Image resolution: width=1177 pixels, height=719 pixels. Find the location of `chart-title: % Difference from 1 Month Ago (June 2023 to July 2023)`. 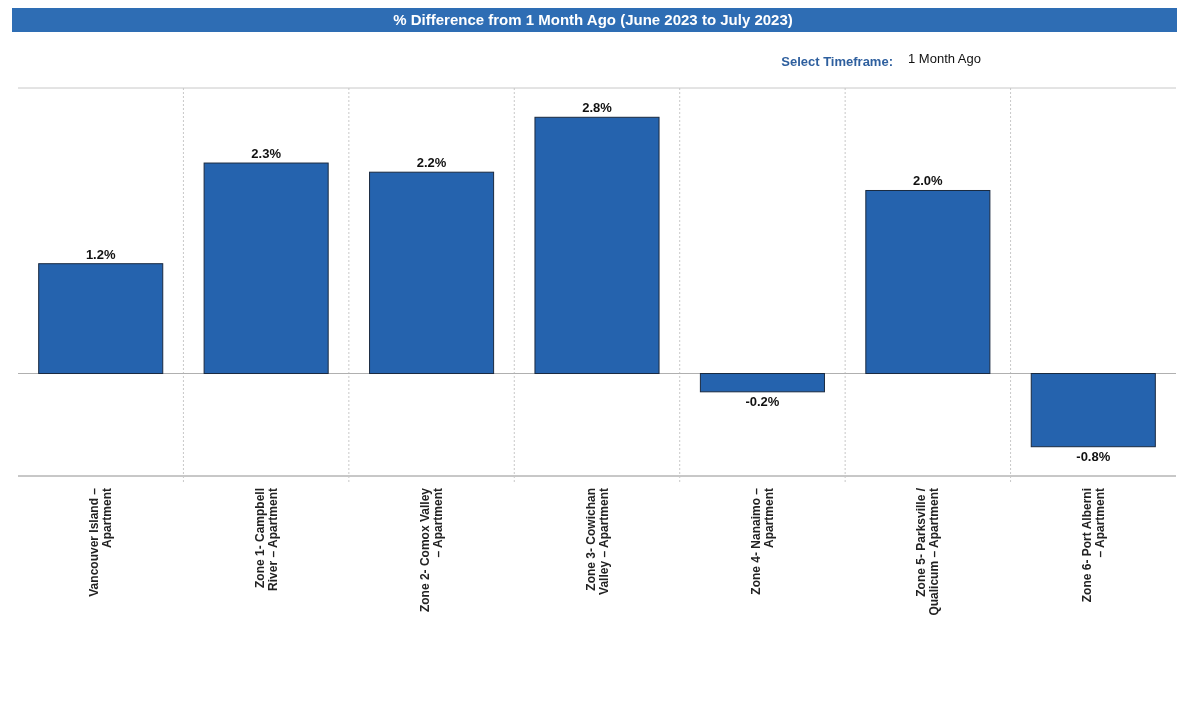

chart-title: % Difference from 1 Month Ago (June 2023 to July 2023) is located at coordinates (593, 19).